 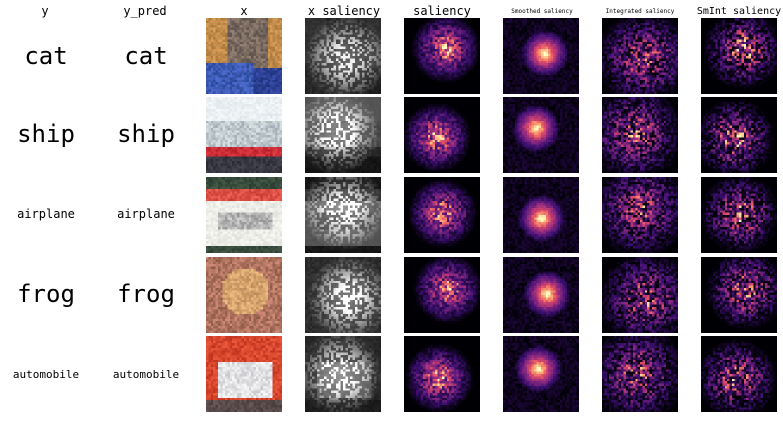 I want to click on row-2-y-label: ship, so click(x=46, y=134).